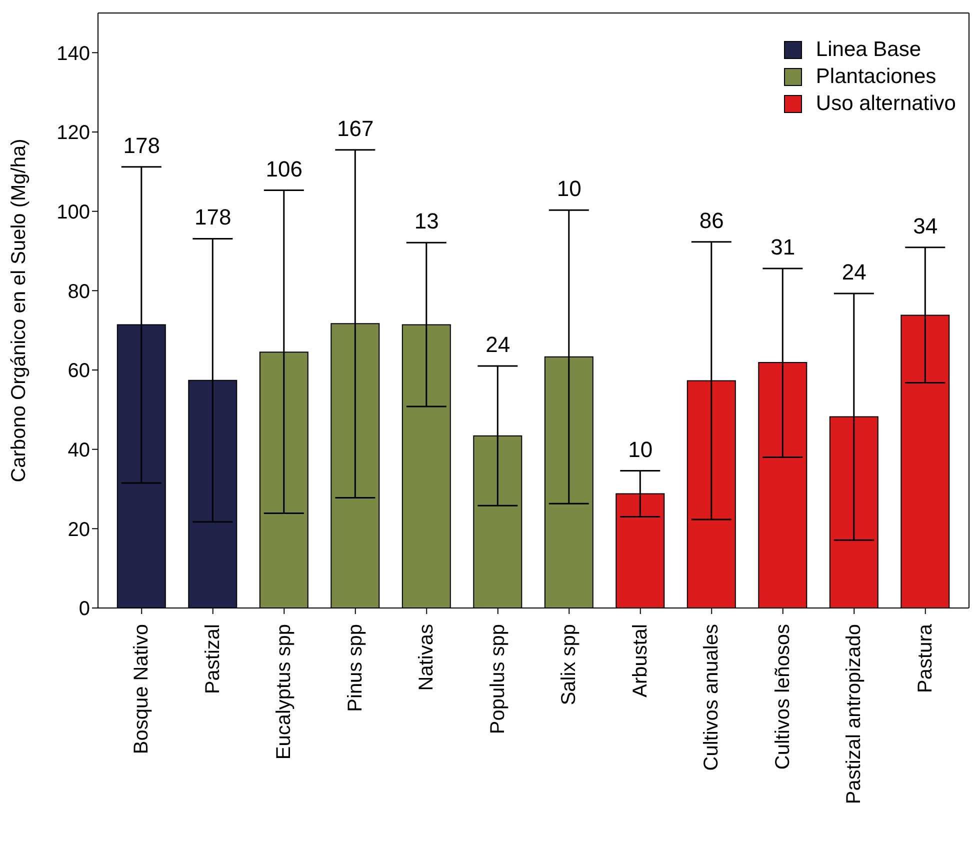 This screenshot has height=861, width=978. I want to click on x-tick-label: Bosque Nativo, so click(141, 689).